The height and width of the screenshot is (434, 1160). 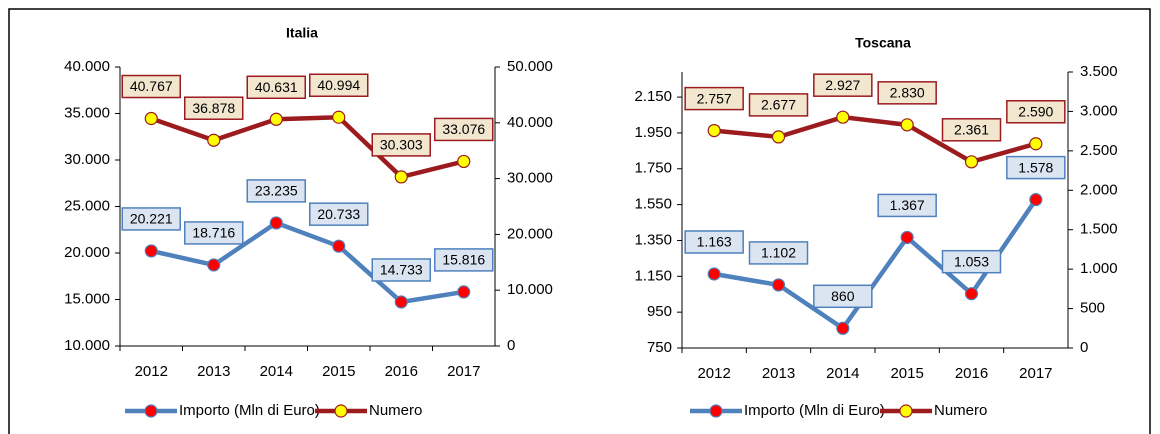 I want to click on data-label: 2.927, so click(x=842, y=85).